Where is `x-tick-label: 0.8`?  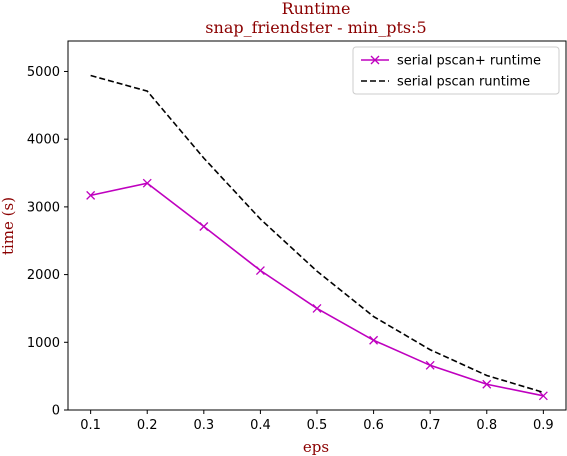 x-tick-label: 0.8 is located at coordinates (486, 425).